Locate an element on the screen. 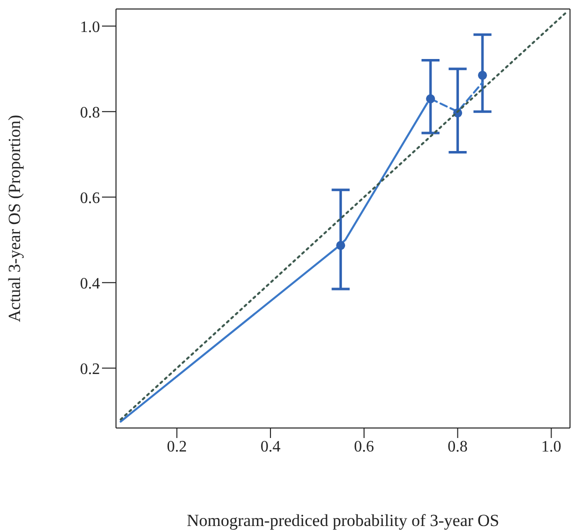 Image resolution: width=574 pixels, height=530 pixels. x-tick-label: 0.8 is located at coordinates (458, 447).